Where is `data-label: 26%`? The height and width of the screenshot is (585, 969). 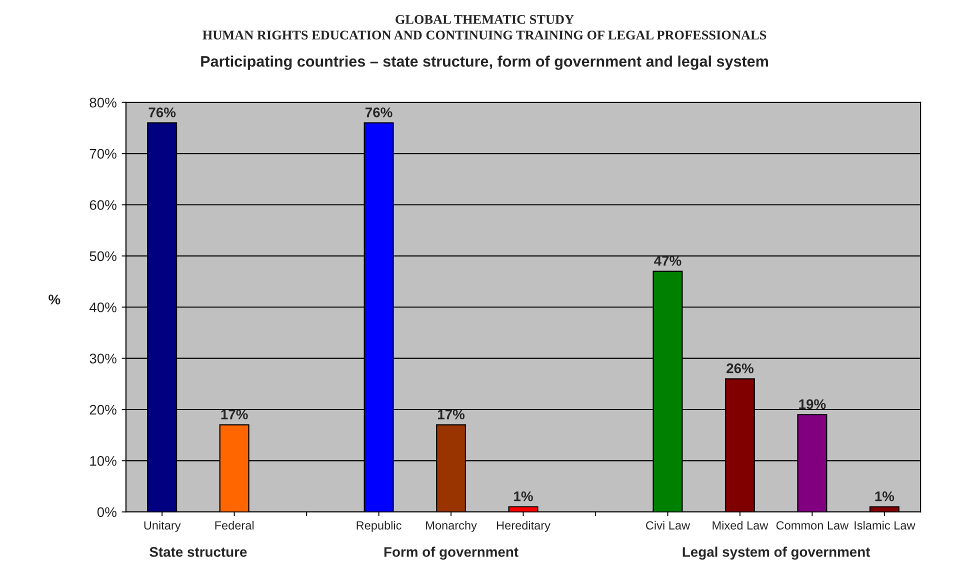
data-label: 26% is located at coordinates (740, 368).